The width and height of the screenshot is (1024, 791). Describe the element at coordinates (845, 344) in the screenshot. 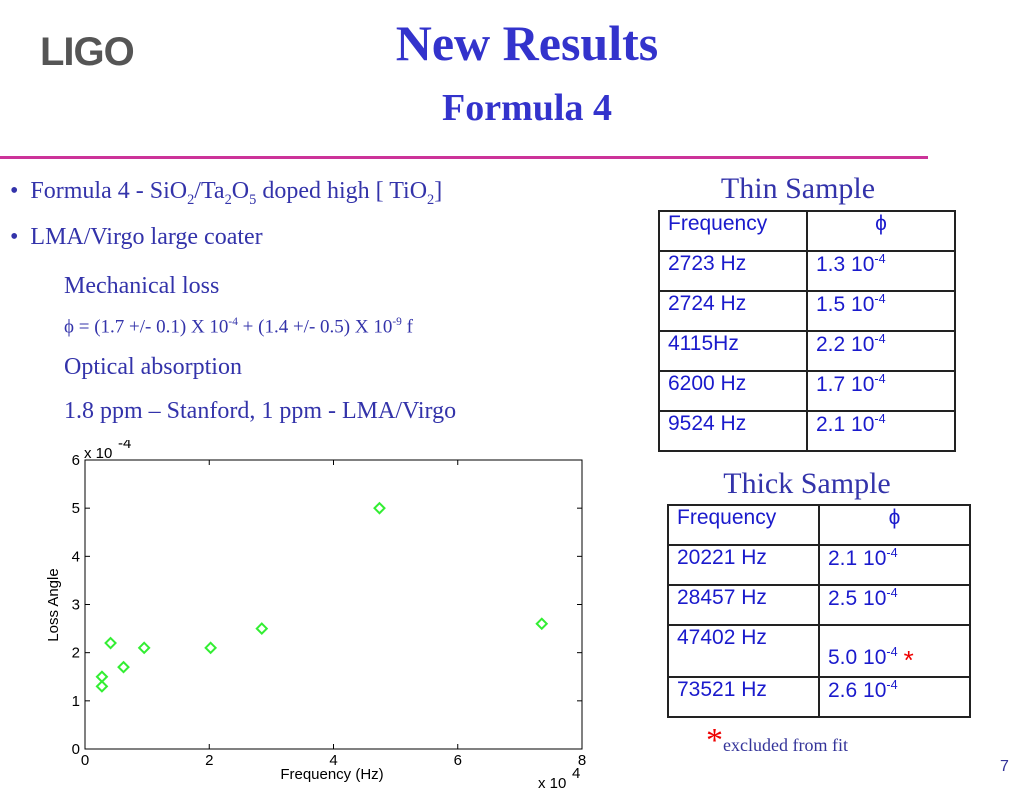

I see `loss-value: 2.2 10` at that location.